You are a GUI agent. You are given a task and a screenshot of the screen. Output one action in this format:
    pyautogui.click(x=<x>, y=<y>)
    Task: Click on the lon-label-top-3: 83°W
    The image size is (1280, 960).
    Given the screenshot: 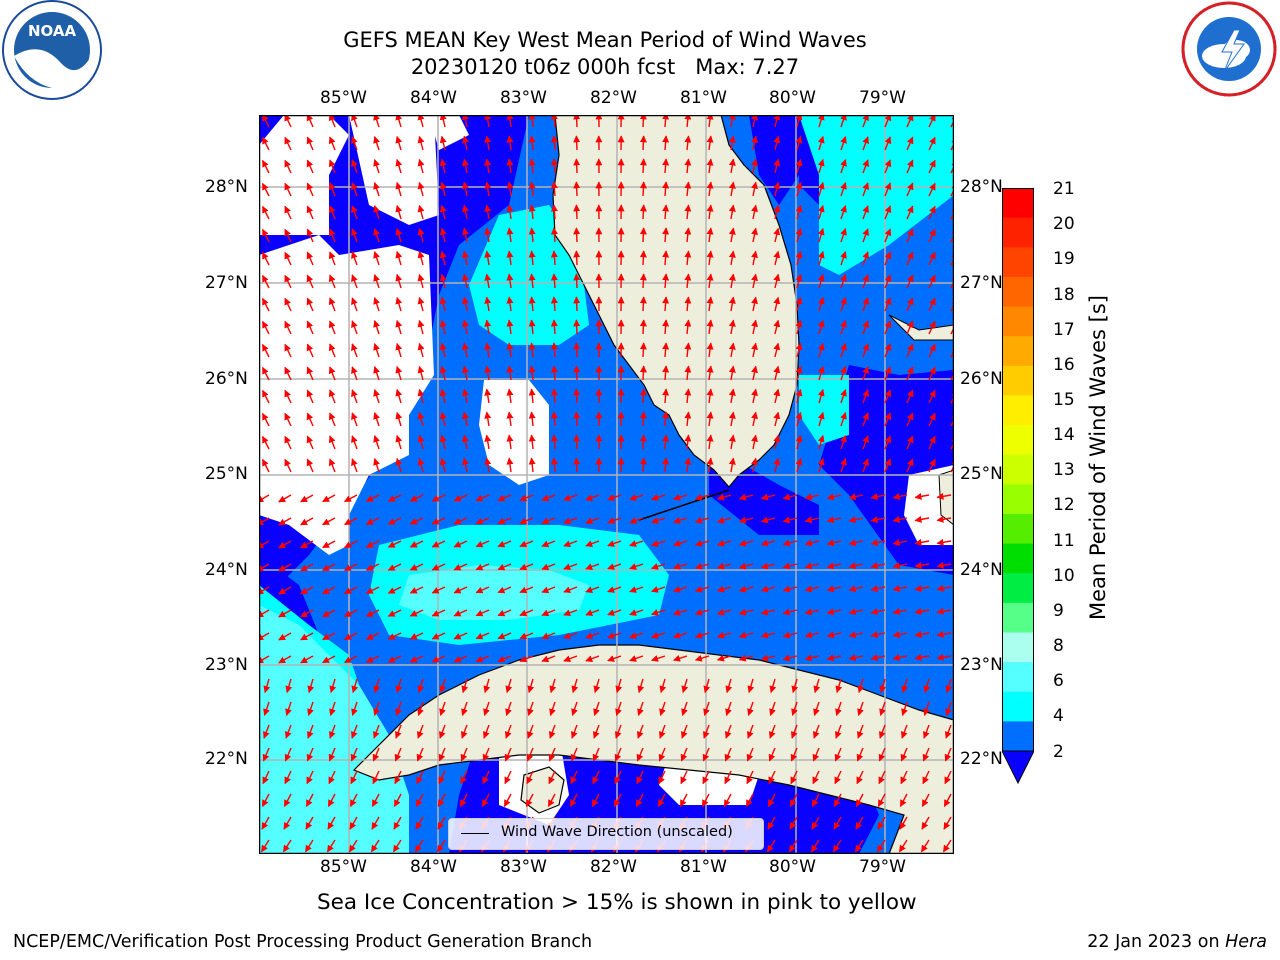 What is the action you would take?
    pyautogui.click(x=523, y=98)
    